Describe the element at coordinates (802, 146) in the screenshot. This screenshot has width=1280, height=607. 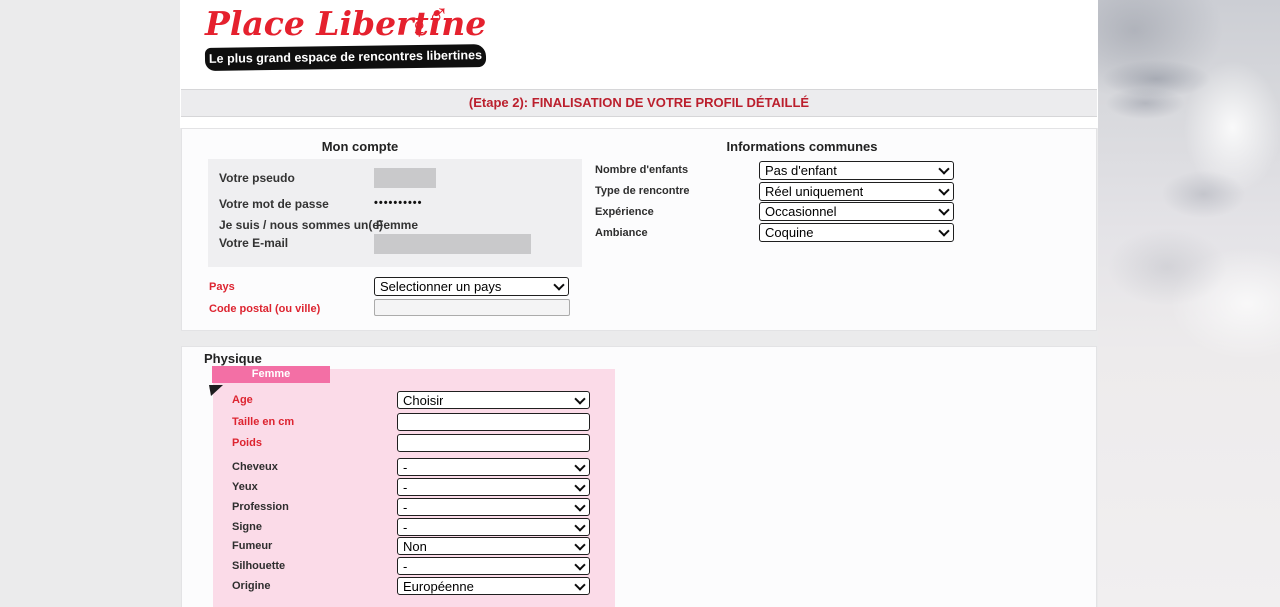
I see `common-heading: Informations communes` at that location.